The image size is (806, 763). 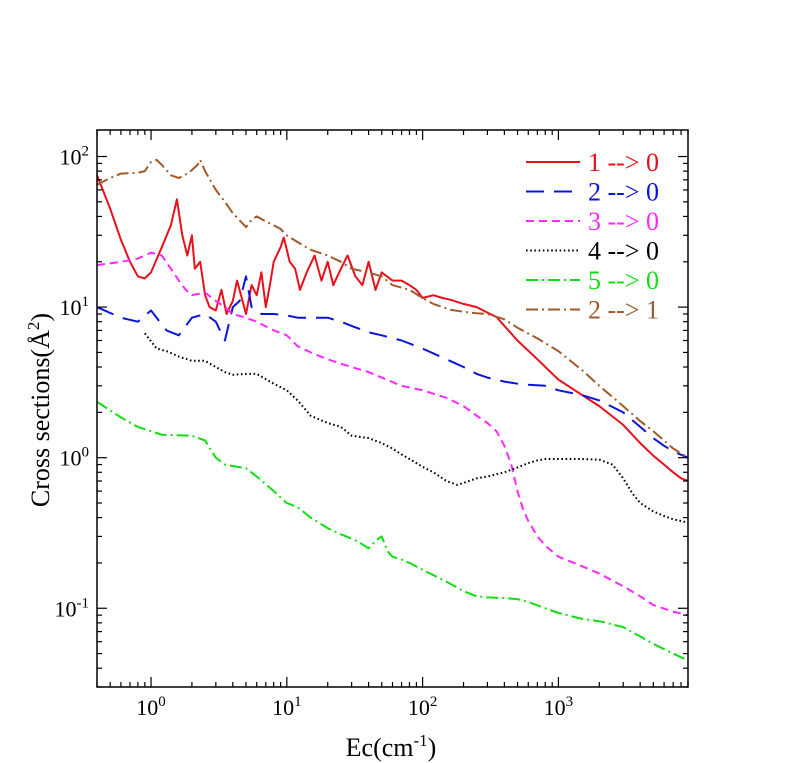 What do you see at coordinates (75, 307) in the screenshot?
I see `y-tick-label: 10¹` at bounding box center [75, 307].